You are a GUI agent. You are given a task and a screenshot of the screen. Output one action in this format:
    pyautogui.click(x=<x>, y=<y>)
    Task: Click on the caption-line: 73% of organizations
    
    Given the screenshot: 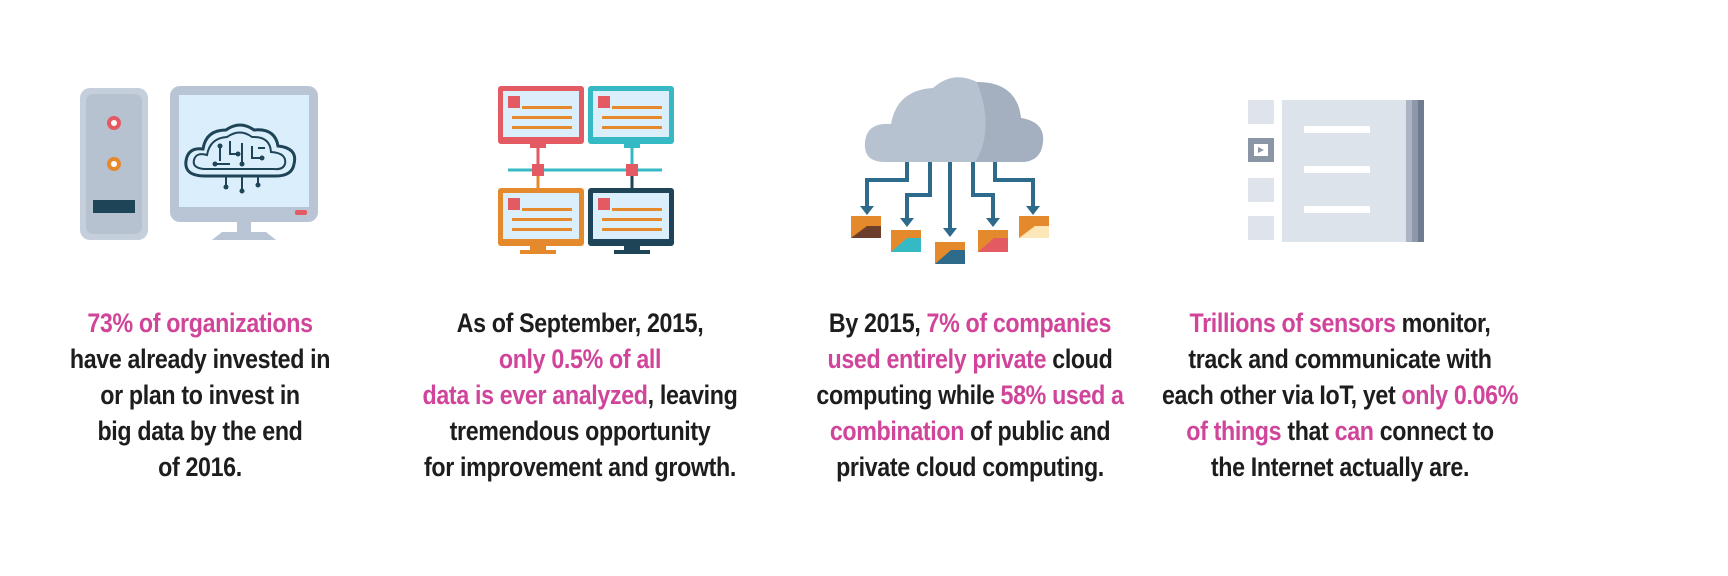 What is the action you would take?
    pyautogui.click(x=200, y=323)
    